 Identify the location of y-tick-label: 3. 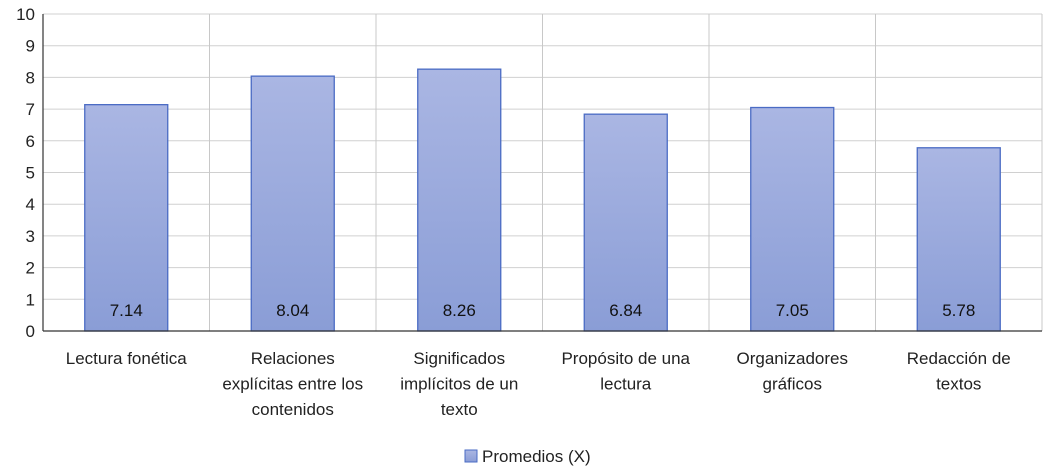
(30, 236).